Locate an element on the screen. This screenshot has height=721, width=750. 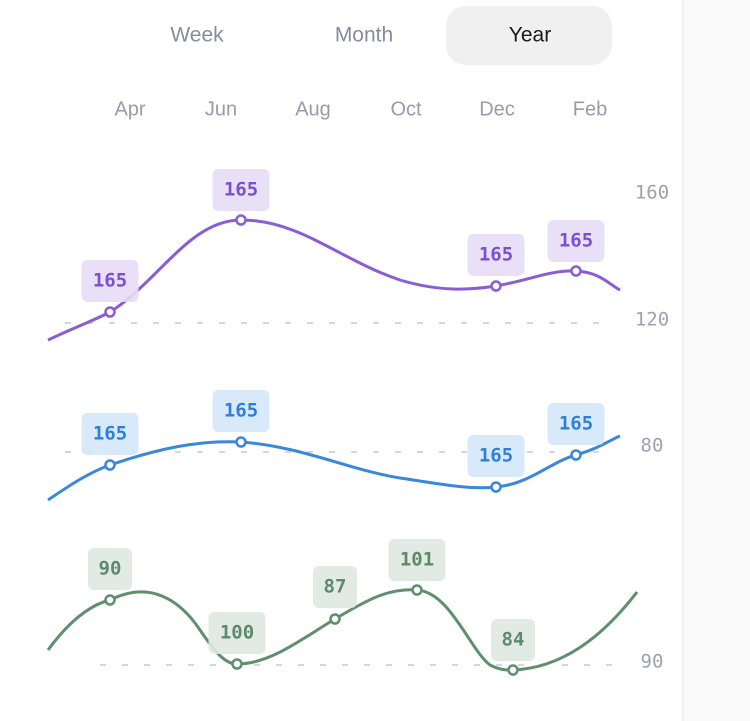
month-label: Feb is located at coordinates (590, 109).